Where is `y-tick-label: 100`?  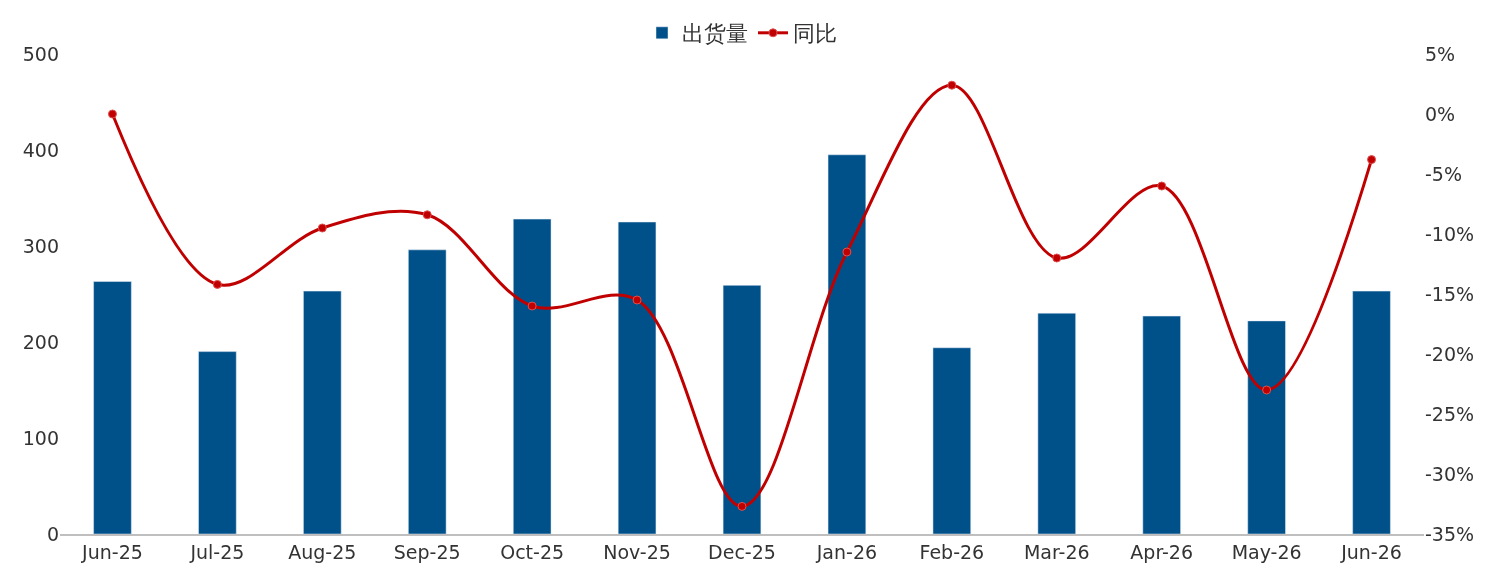 y-tick-label: 100 is located at coordinates (40, 437).